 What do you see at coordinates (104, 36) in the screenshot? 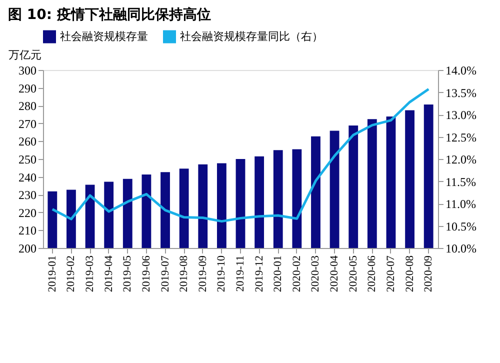
I see `legend-label: 社会融资规模存量` at bounding box center [104, 36].